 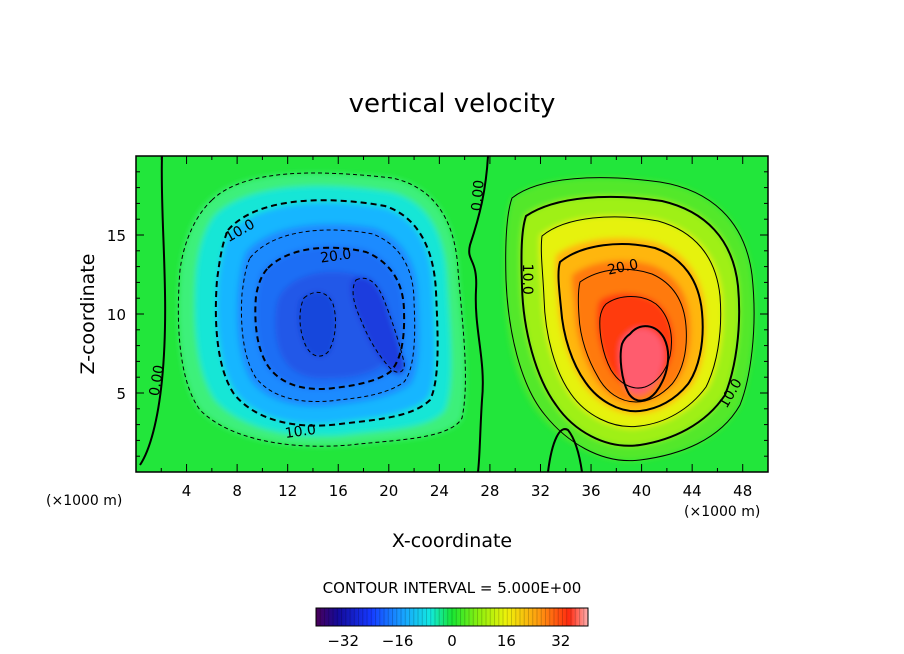 I want to click on x-tick-label: 12, so click(x=287, y=491).